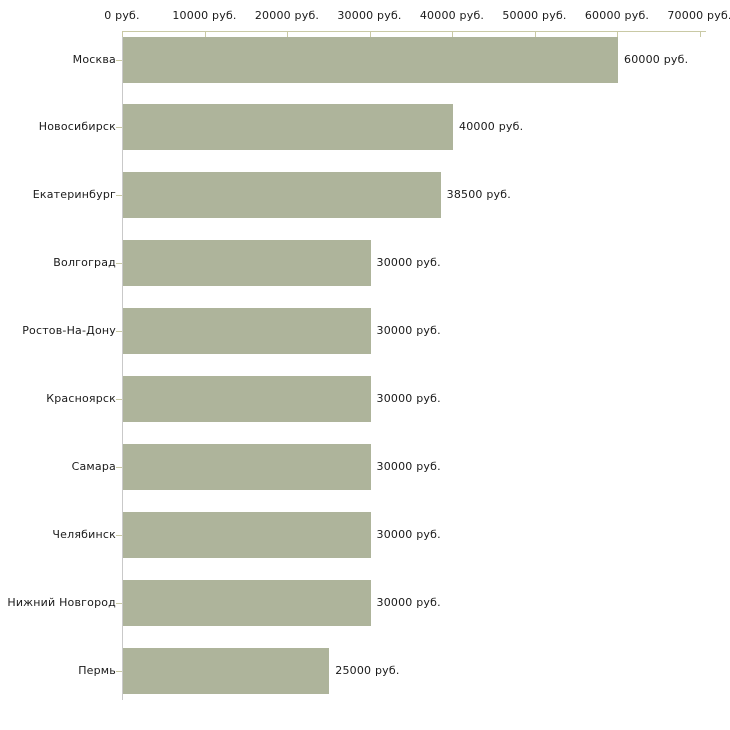  What do you see at coordinates (656, 59) in the screenshot?
I see `value-label: 60000 руб.` at bounding box center [656, 59].